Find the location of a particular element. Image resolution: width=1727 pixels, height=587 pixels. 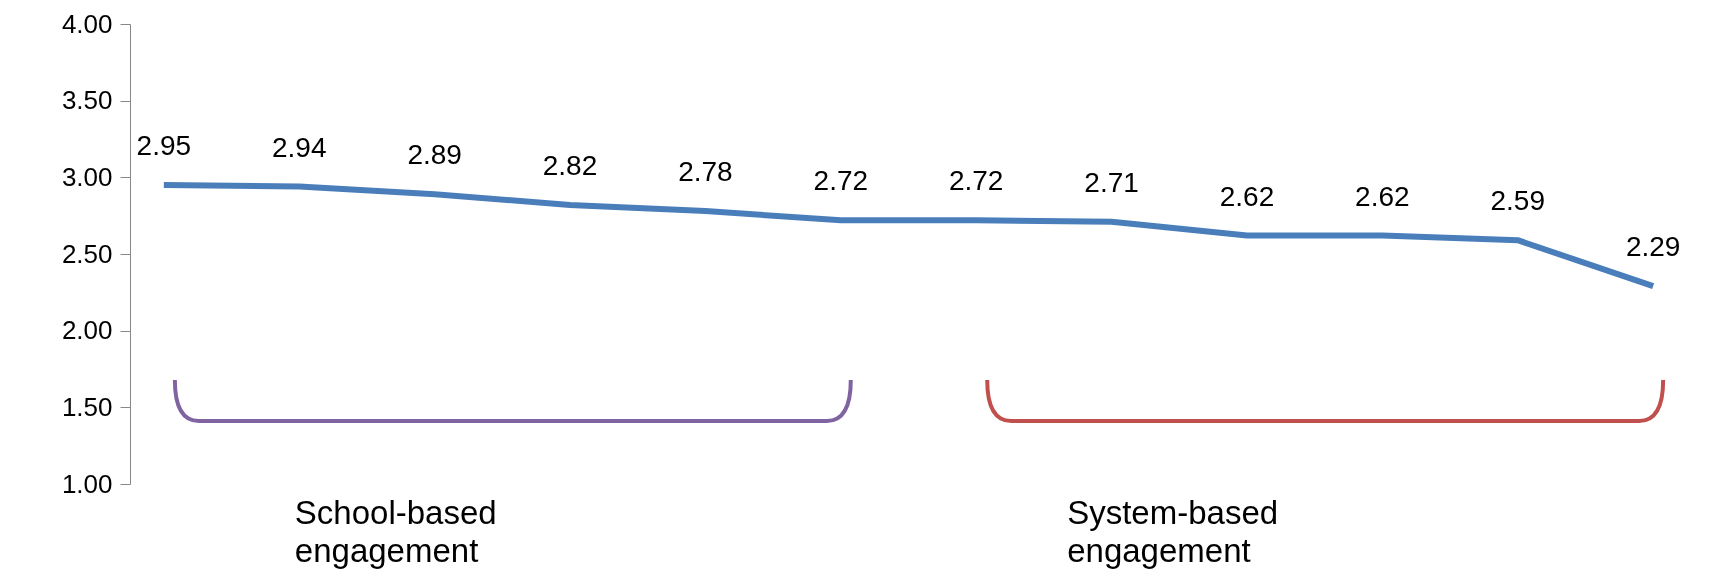

data-label: 2.82 is located at coordinates (570, 165).